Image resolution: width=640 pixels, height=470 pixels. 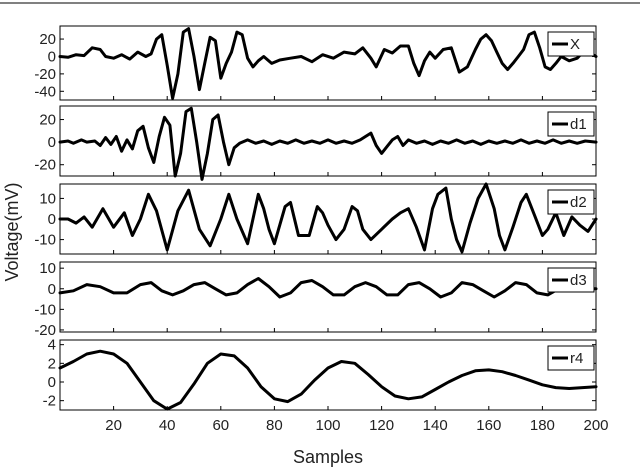 I want to click on legend-d1: d1, so click(x=571, y=124).